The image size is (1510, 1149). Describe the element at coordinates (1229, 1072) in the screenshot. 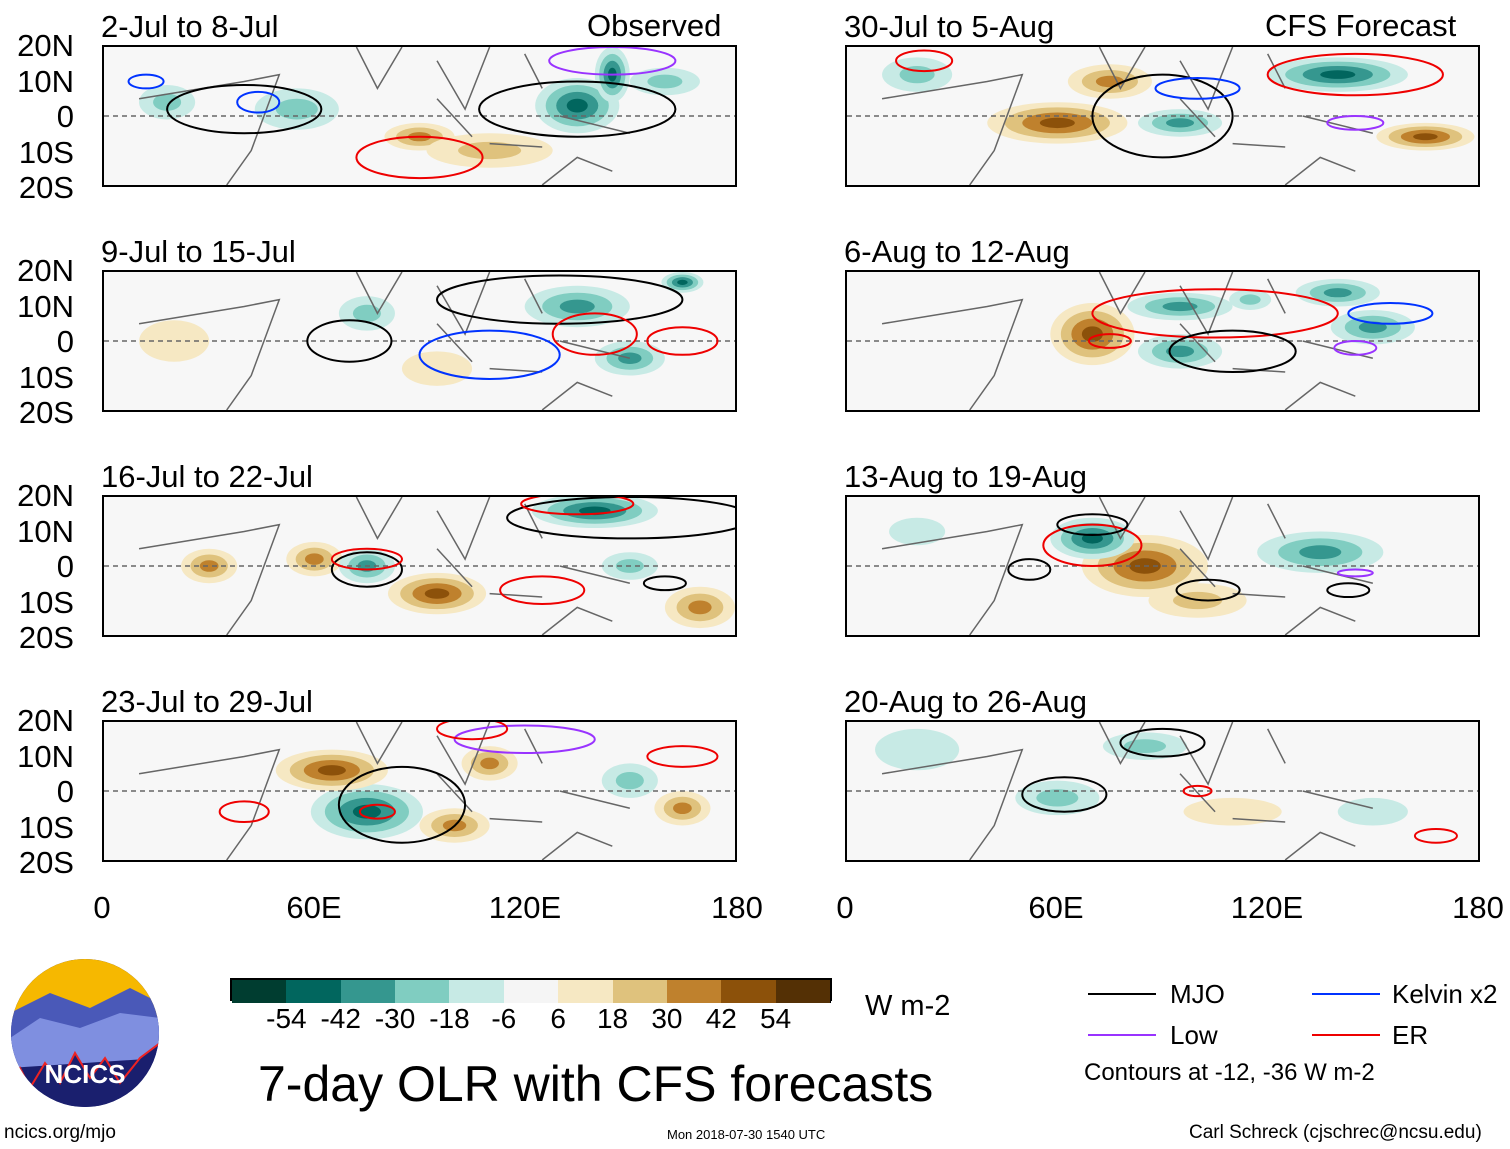

I see `contour-note: Contours at -12, -36 W m-2` at that location.